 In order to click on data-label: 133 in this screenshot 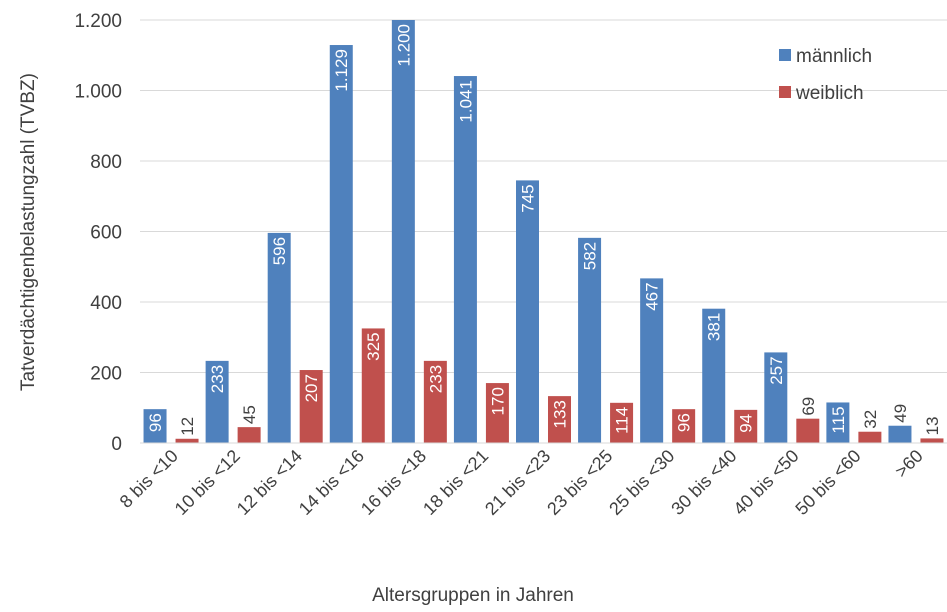, I will do `click(559, 414)`.